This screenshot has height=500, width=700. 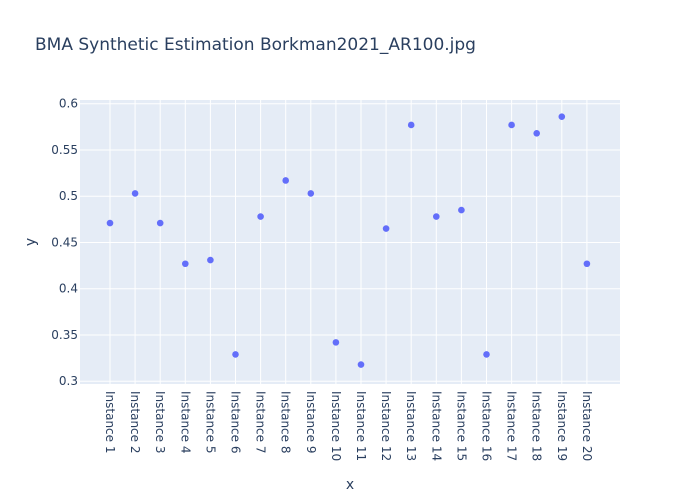 I want to click on y-axis-title: y, so click(x=31, y=242).